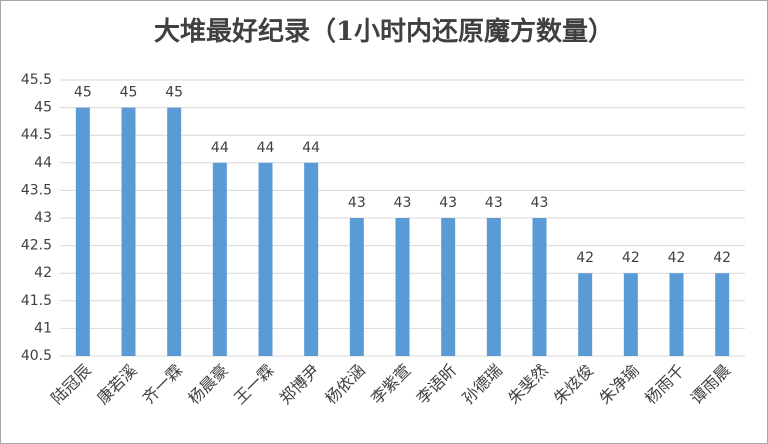 Image resolution: width=768 pixels, height=444 pixels. I want to click on y-tick-label: 45.5, so click(36, 80).